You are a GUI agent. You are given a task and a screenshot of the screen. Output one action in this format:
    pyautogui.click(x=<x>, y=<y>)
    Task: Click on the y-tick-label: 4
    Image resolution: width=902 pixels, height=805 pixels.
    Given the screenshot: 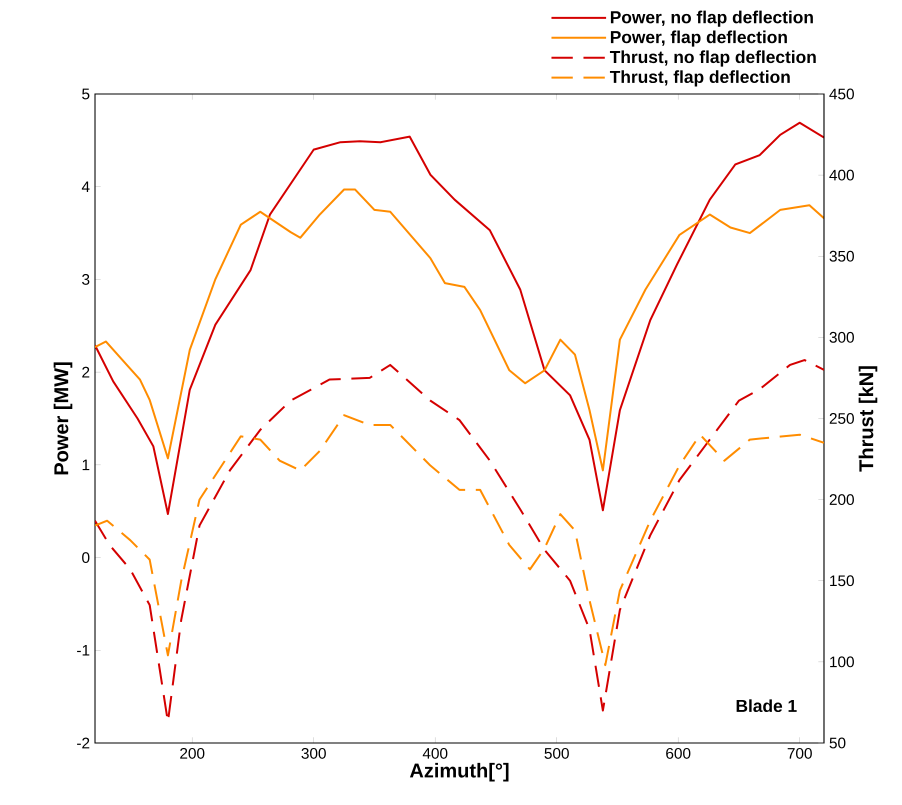 What is the action you would take?
    pyautogui.click(x=86, y=186)
    